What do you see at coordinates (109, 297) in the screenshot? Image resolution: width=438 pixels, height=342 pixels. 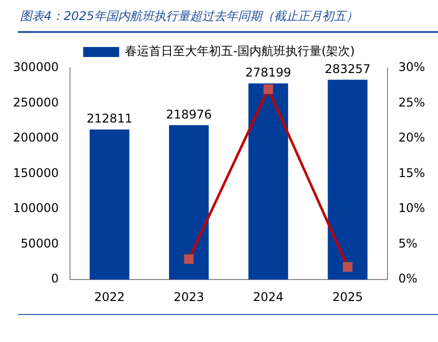 I see `x-tick-label: 2022` at bounding box center [109, 297].